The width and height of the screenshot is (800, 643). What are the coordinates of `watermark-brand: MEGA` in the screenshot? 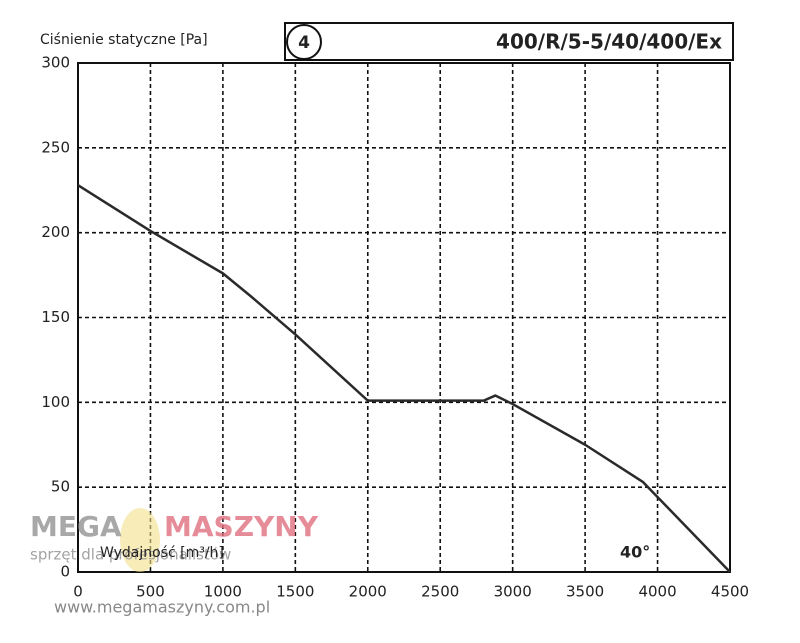 It's located at (76, 526).